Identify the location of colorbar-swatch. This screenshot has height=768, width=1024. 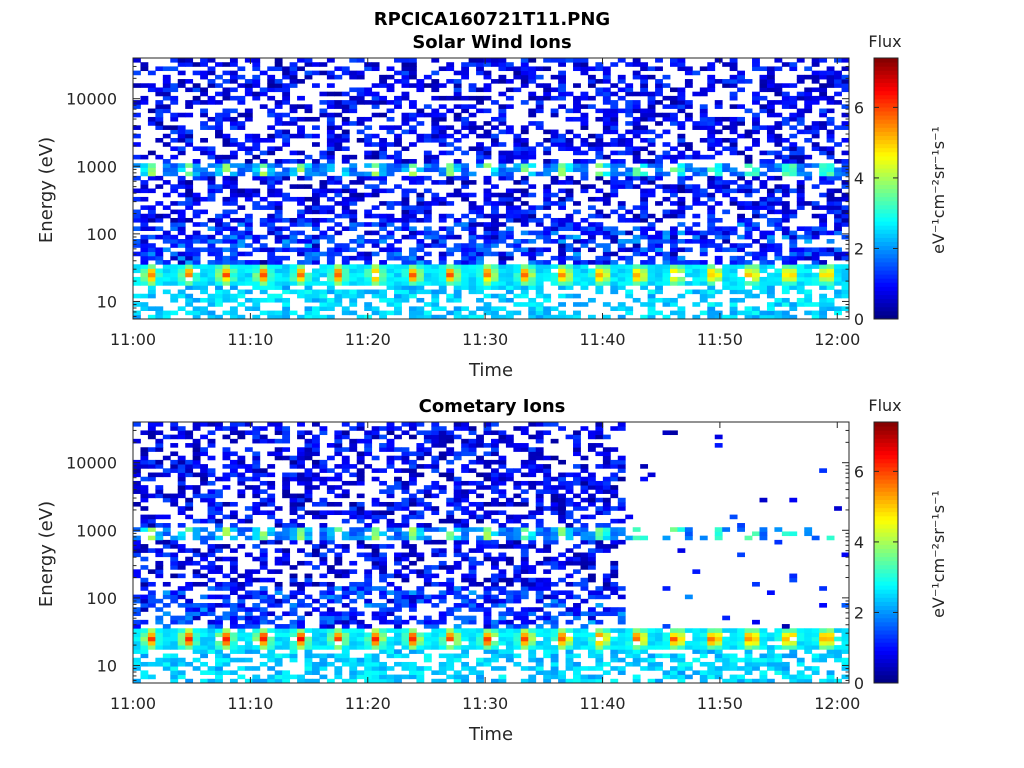
(886, 195).